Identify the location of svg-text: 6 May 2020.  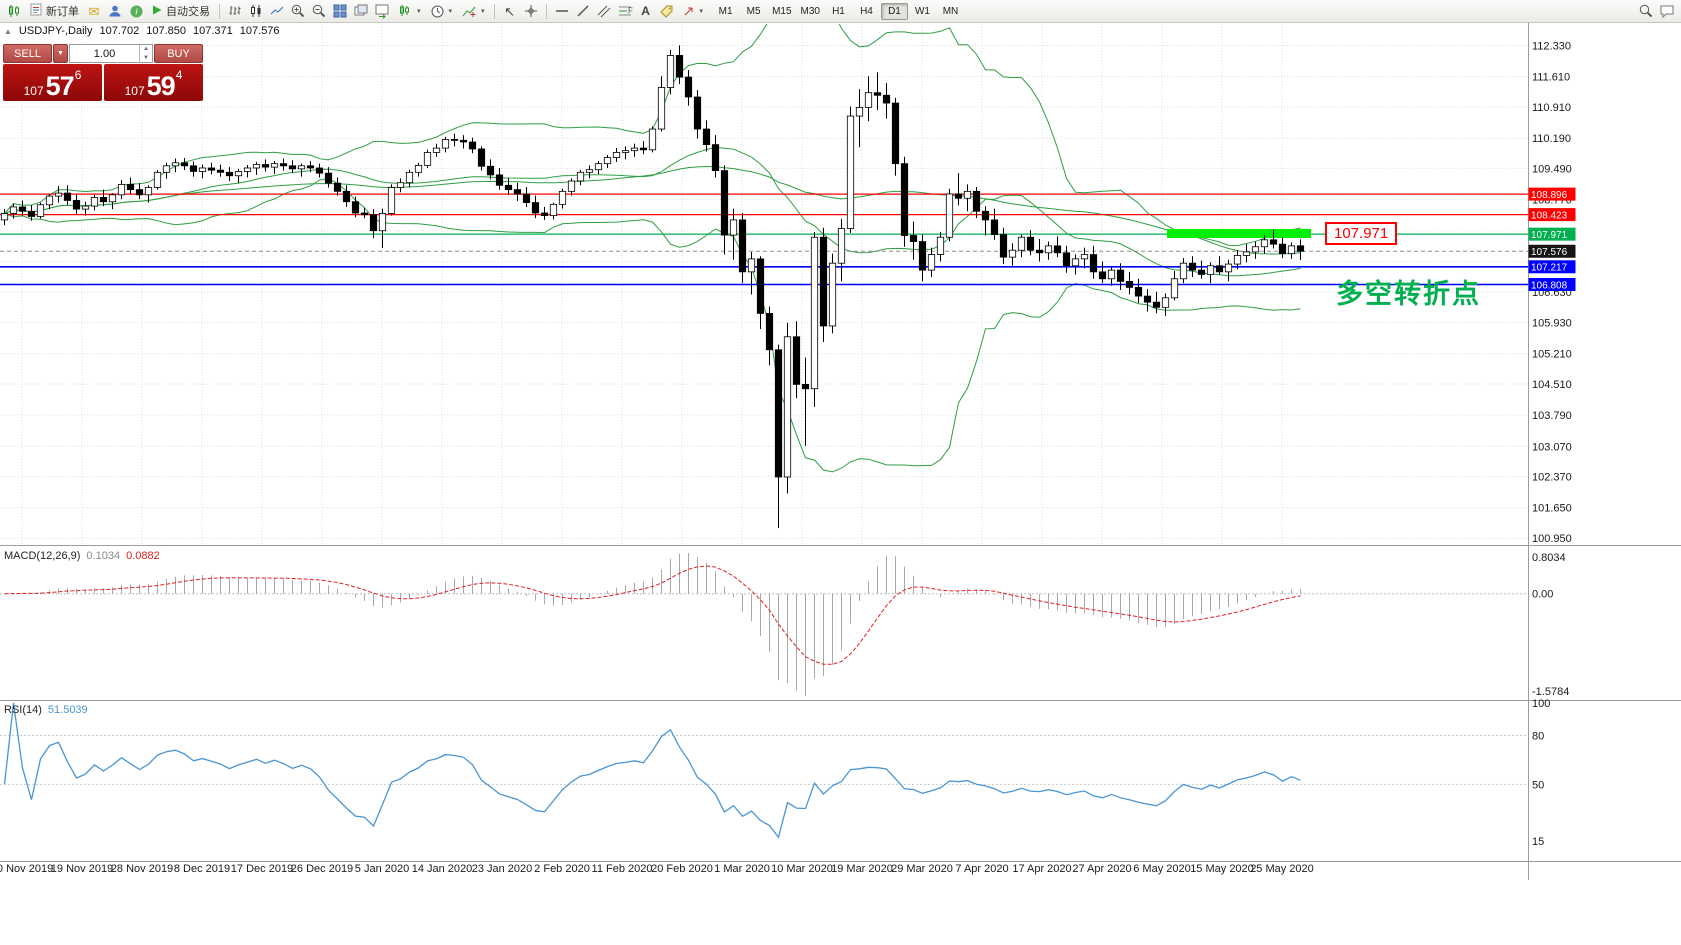
(1161, 869).